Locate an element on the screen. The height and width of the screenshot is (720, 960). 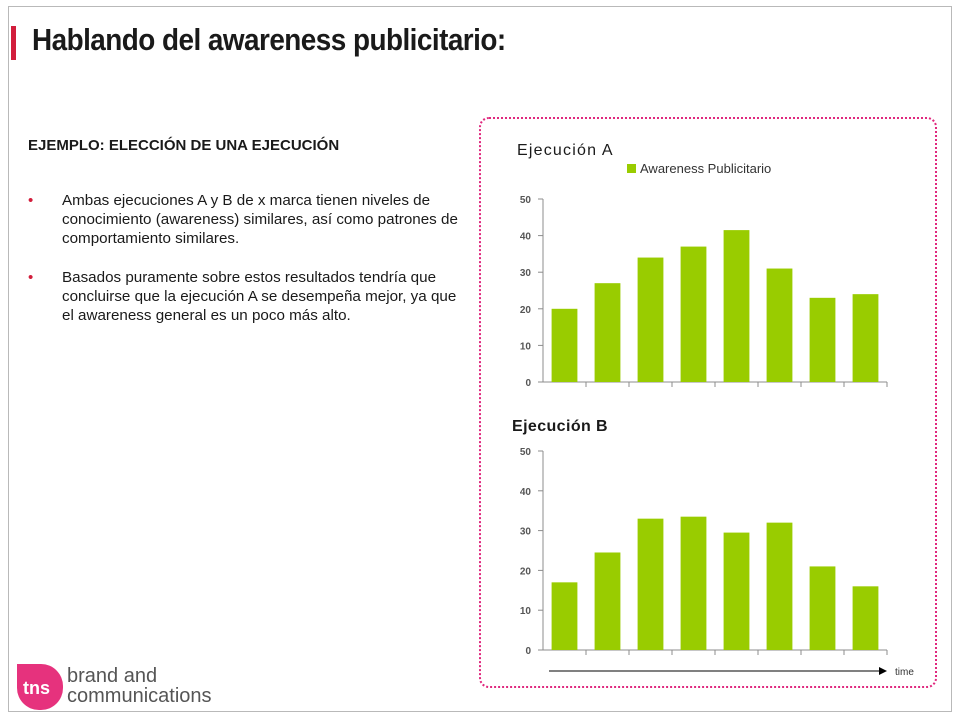
legend-label: Awareness Publicitario is located at coordinates (705, 168).